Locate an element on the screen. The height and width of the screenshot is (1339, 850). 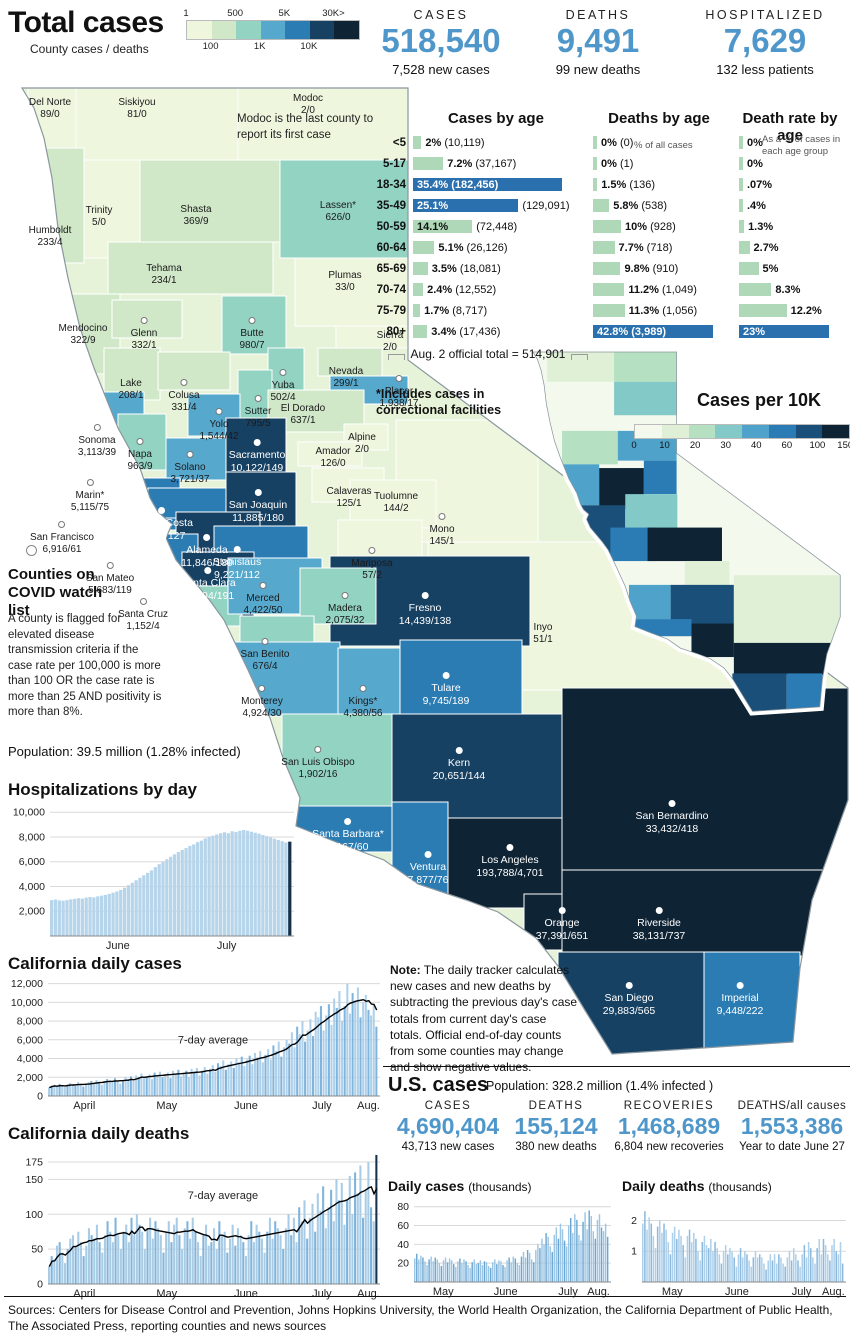
page-title: Total cases is located at coordinates (86, 22).